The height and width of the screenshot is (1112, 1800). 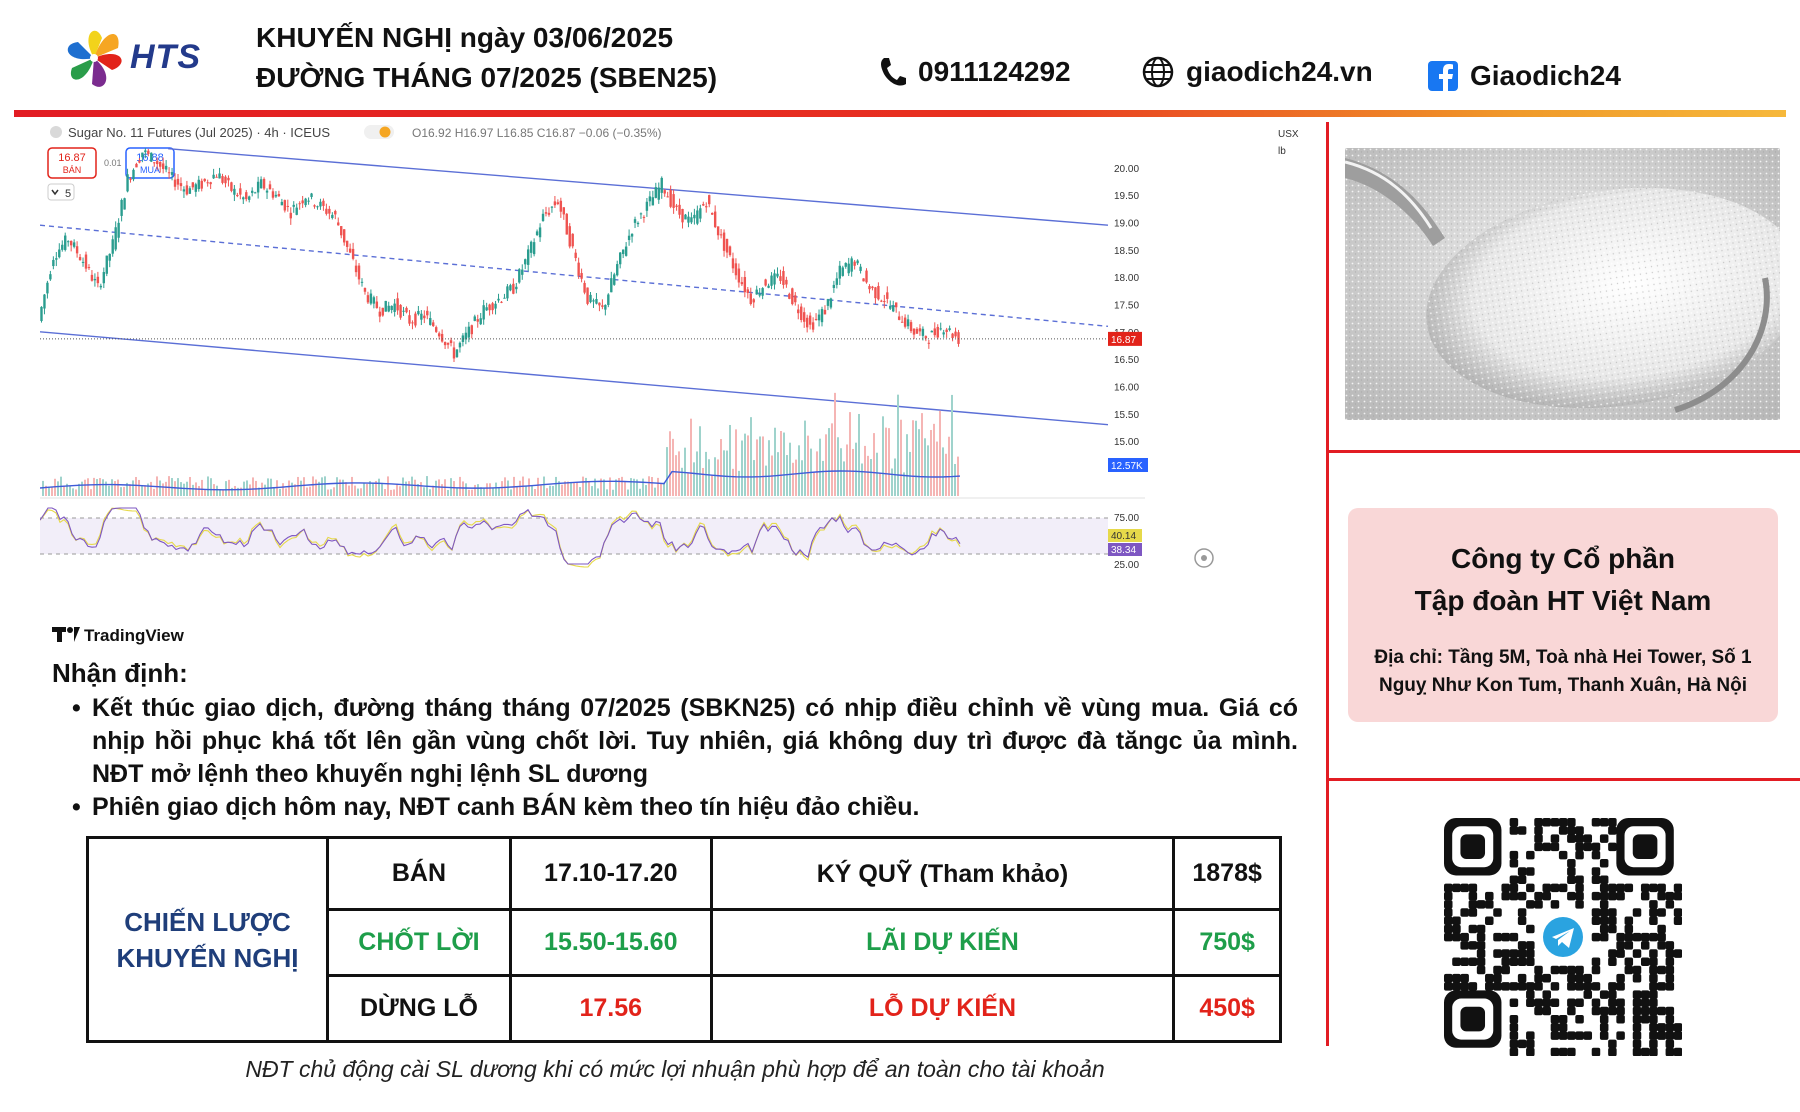 I want to click on entry-range-cell: 17.10-17.20, so click(x=610, y=873).